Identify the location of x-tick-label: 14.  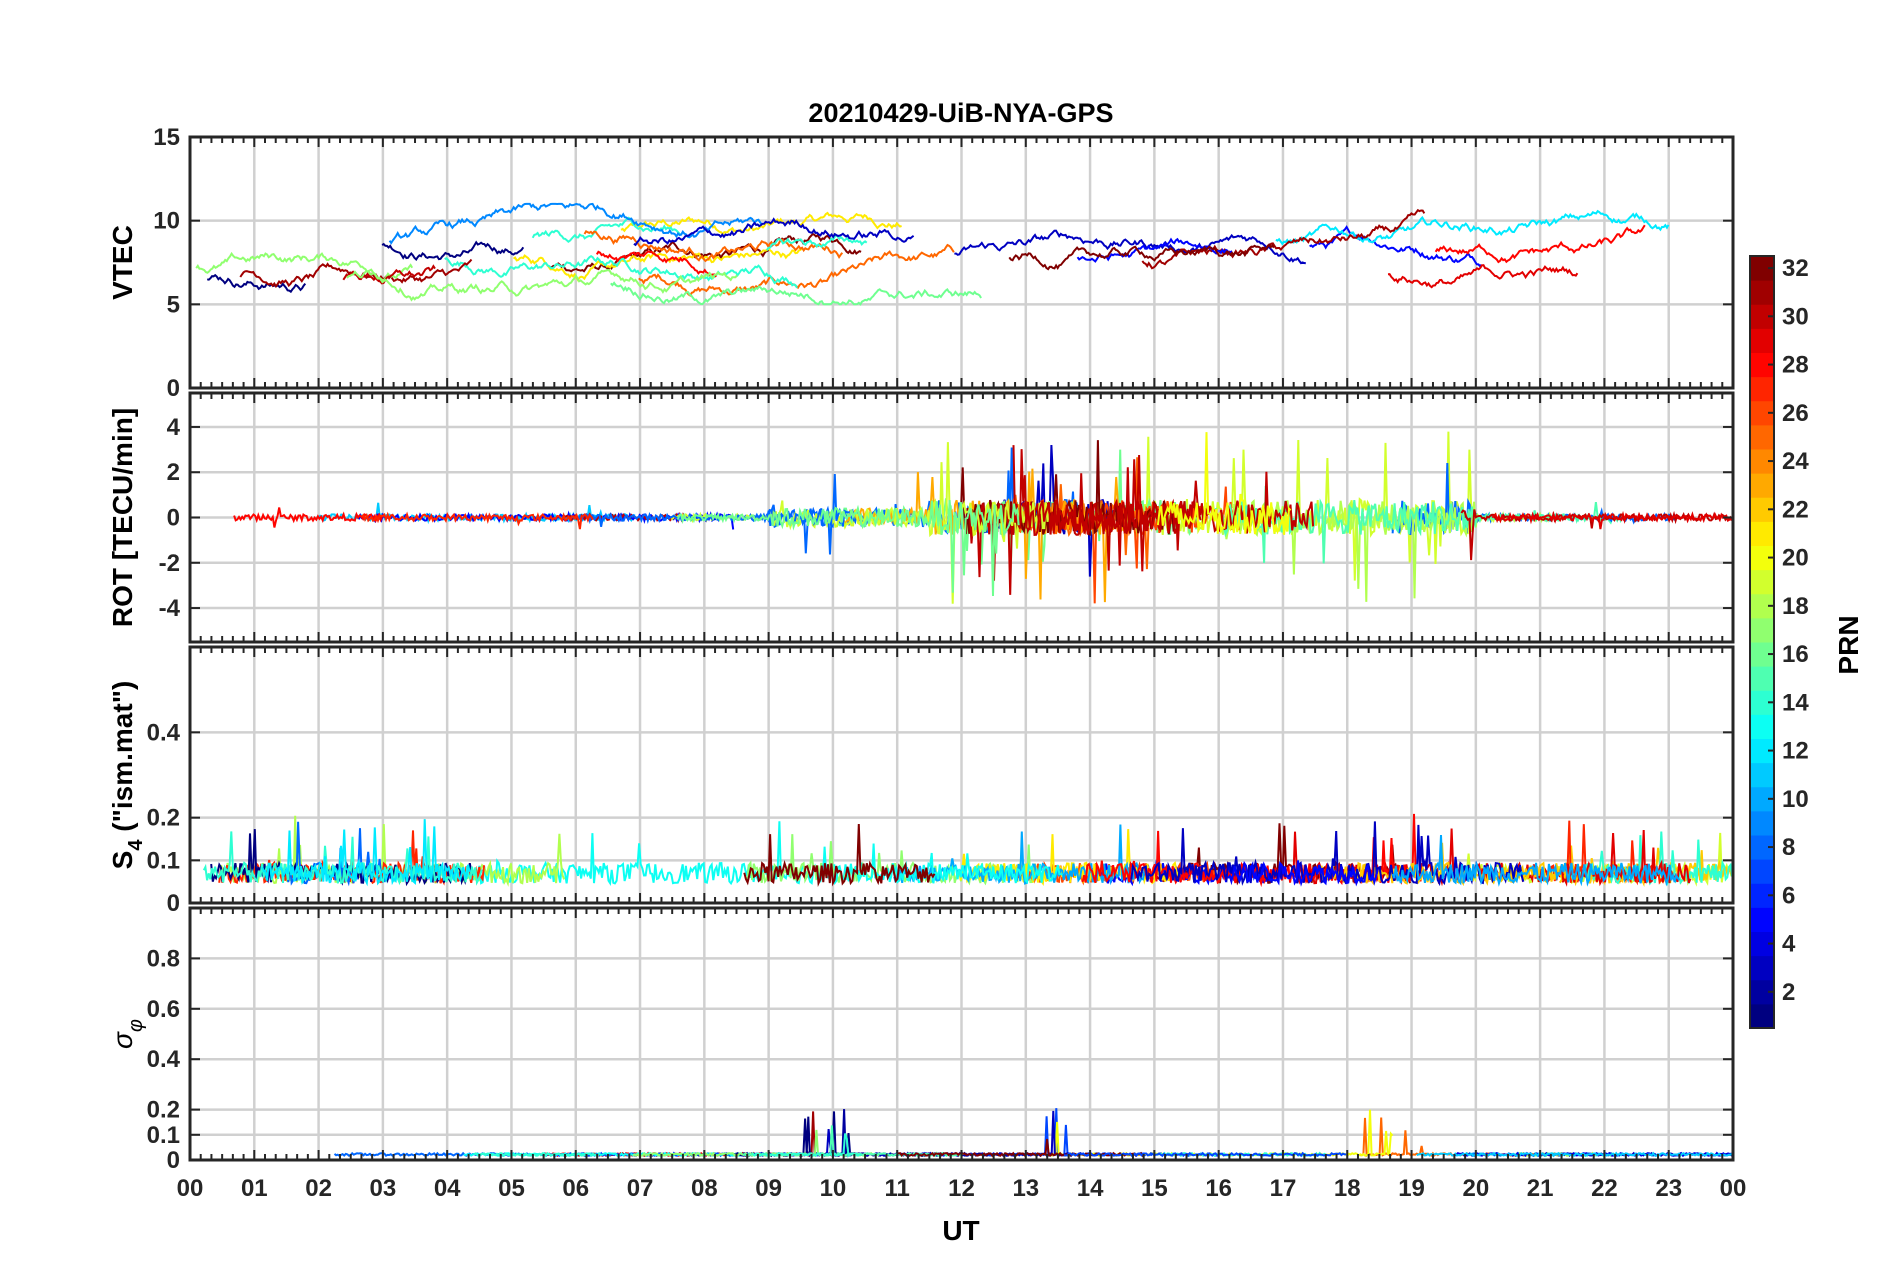
(1090, 1188).